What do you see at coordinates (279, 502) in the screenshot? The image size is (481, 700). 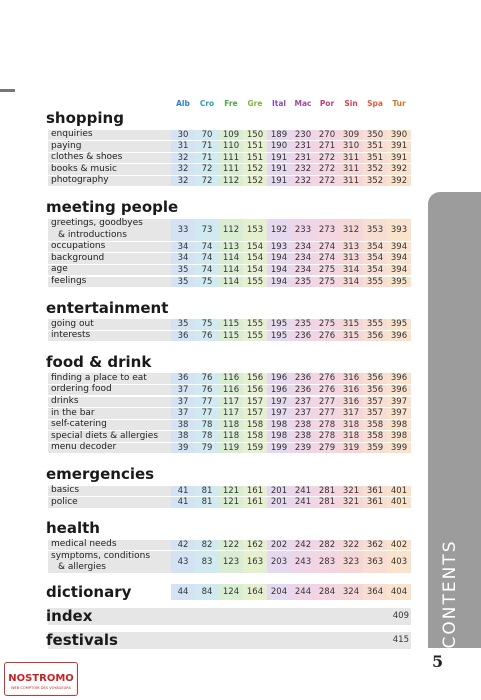 I see `page-ref: 201` at bounding box center [279, 502].